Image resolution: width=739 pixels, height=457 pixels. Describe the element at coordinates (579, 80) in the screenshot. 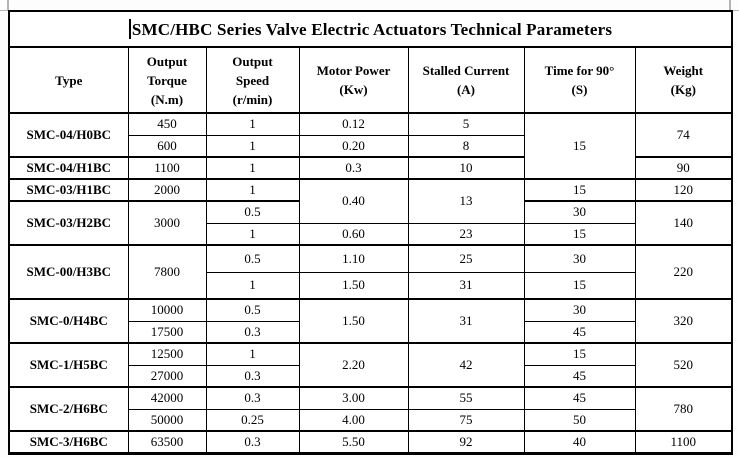

I see `column-header-time: Time for 90° (S)` at that location.